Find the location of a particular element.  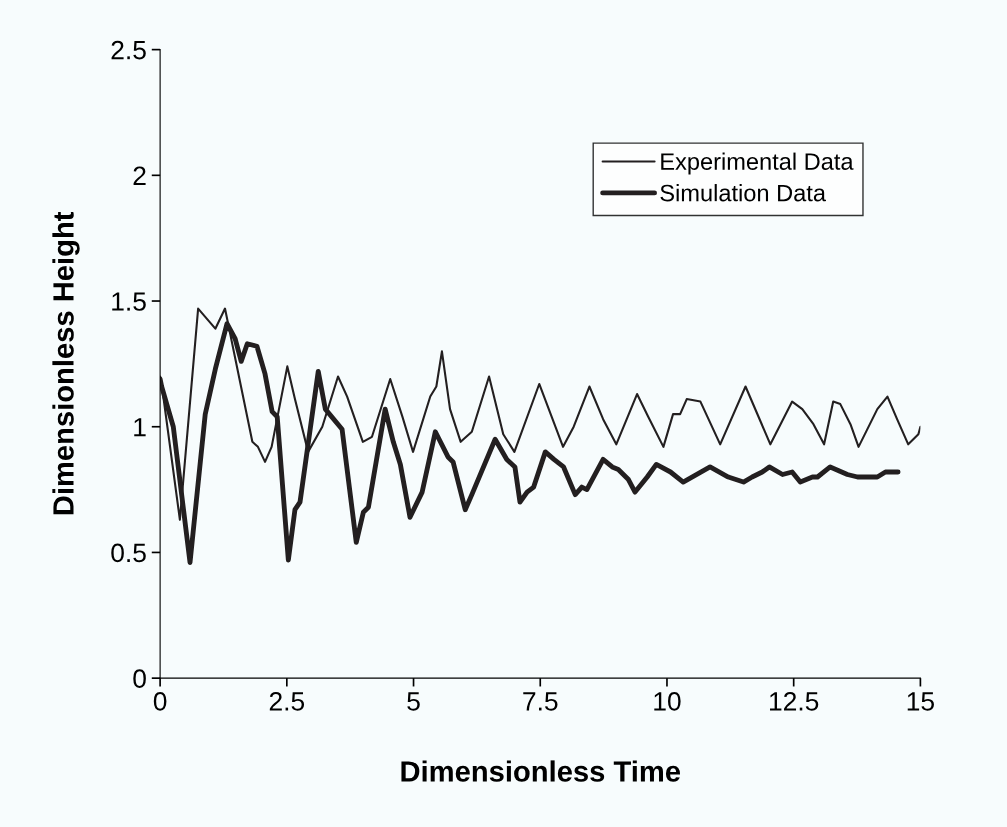

y-tick-label: 0.5 is located at coordinates (128, 553).